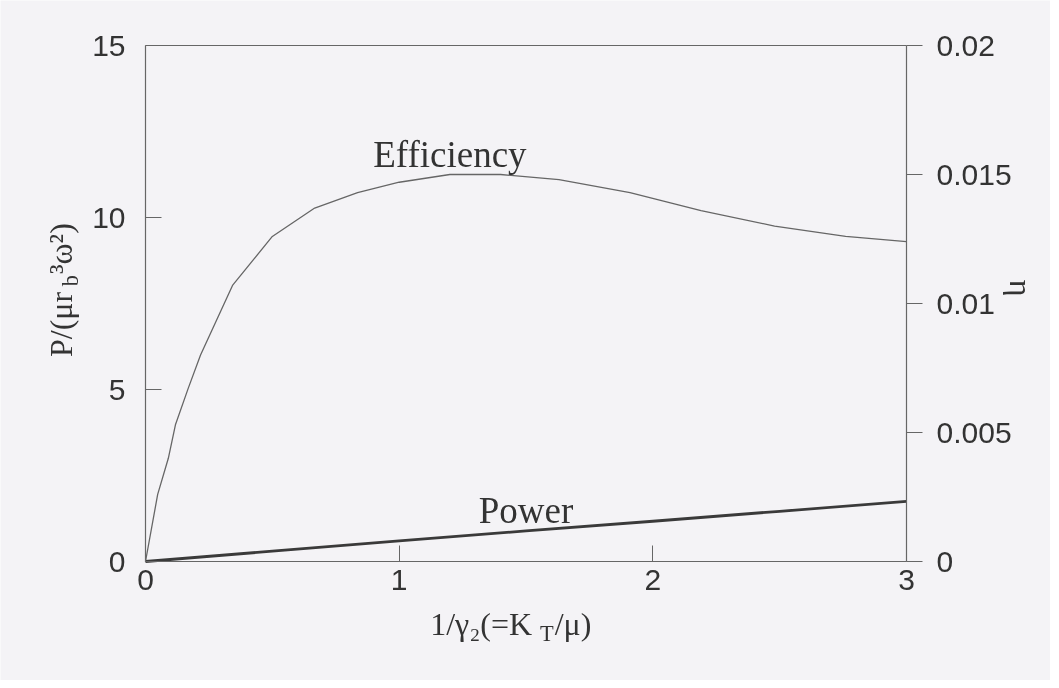 Image resolution: width=1059 pixels, height=688 pixels. What do you see at coordinates (974, 432) in the screenshot?
I see `y2-tick-label: 0.005` at bounding box center [974, 432].